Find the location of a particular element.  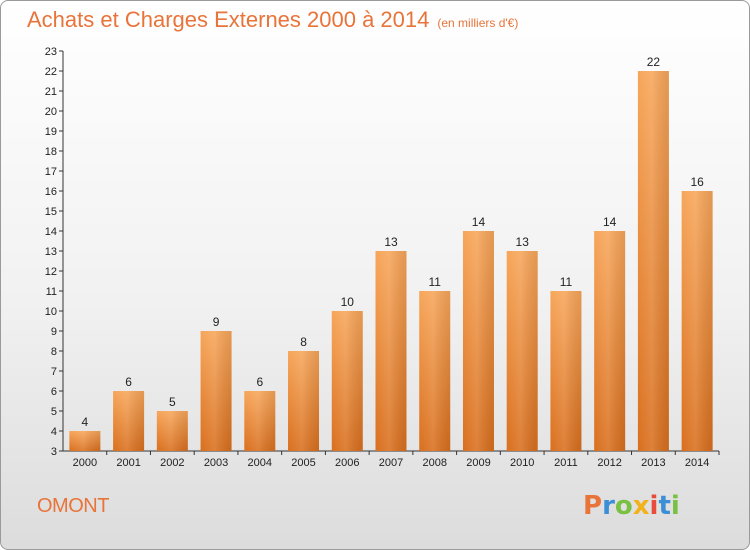

value-label-2004: 6 is located at coordinates (259, 382).